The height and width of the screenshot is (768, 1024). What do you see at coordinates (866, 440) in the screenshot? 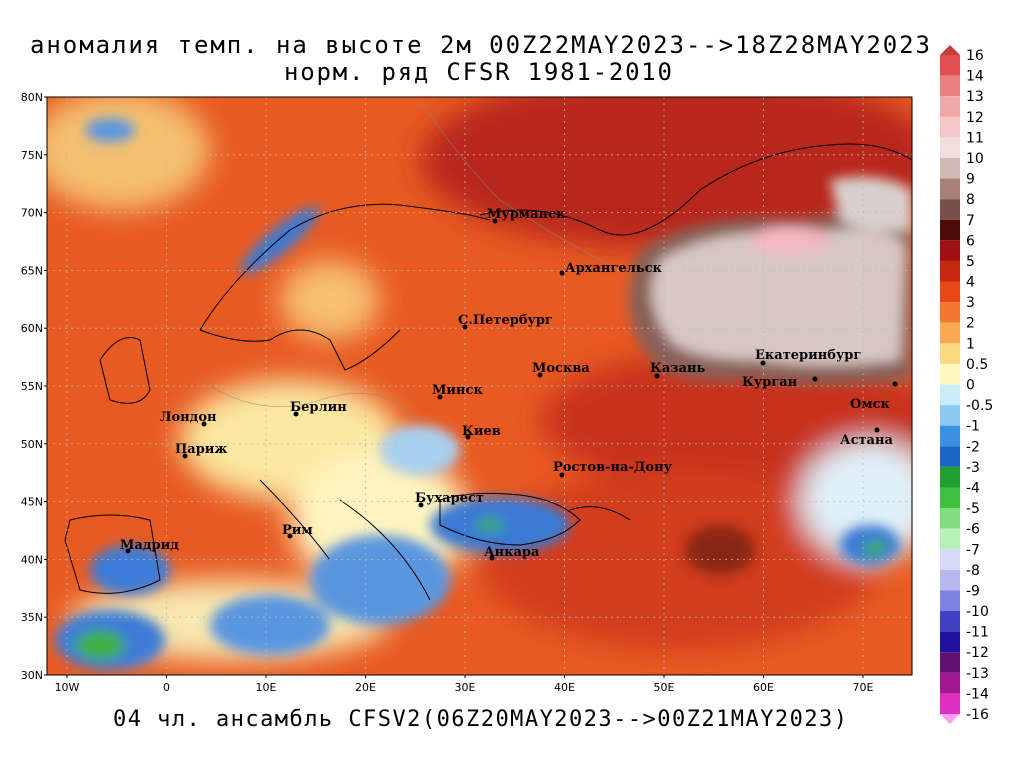
I see `city-label: Астана` at bounding box center [866, 440].